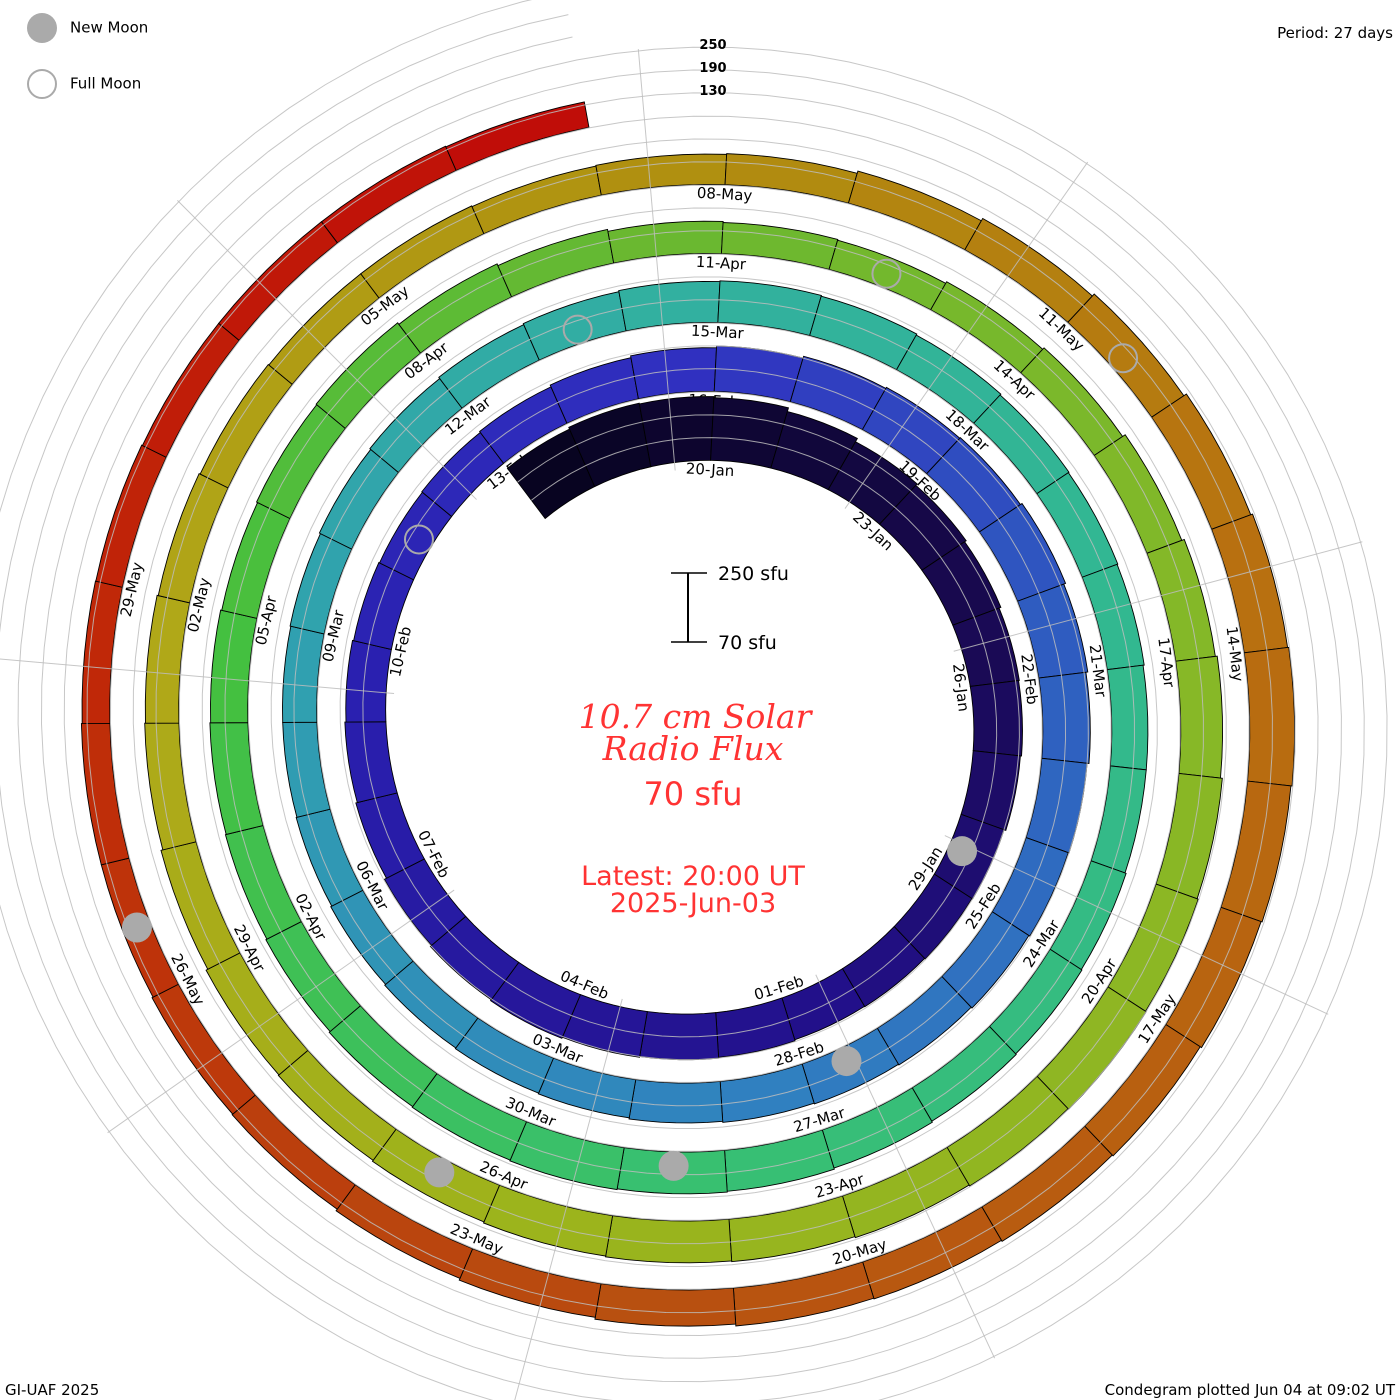 Image resolution: width=1400 pixels, height=1400 pixels. Describe the element at coordinates (724, 194) in the screenshot. I see `date-label: 08-May` at that location.